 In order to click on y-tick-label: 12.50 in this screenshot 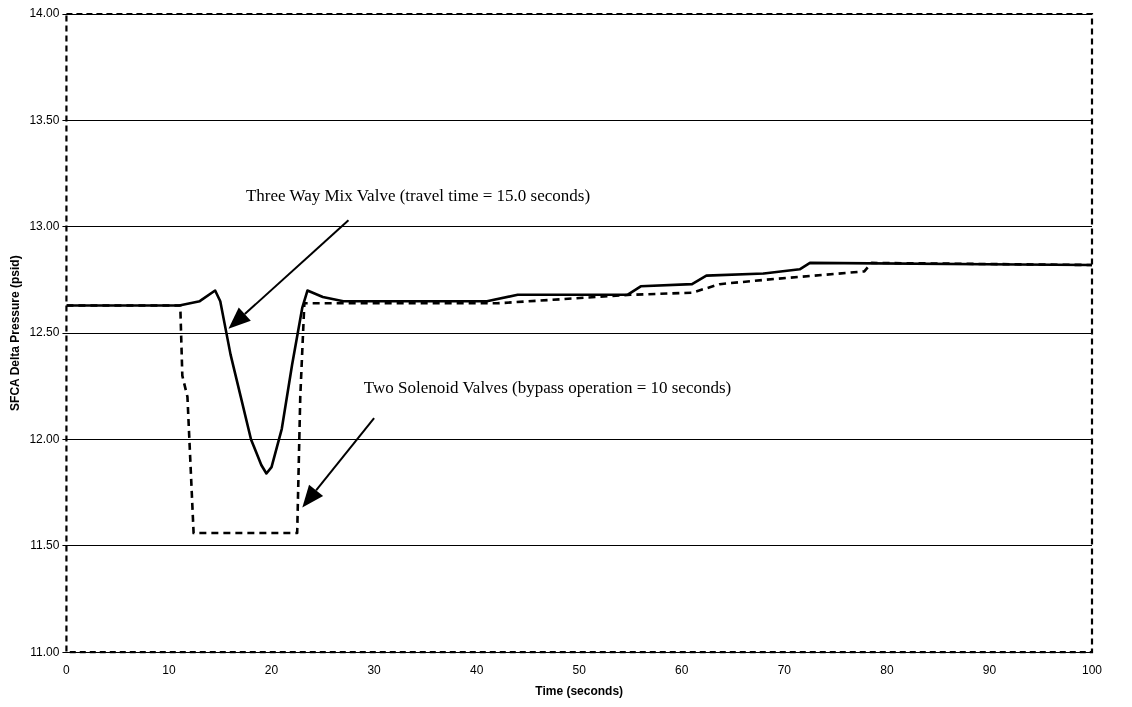, I will do `click(44, 332)`.